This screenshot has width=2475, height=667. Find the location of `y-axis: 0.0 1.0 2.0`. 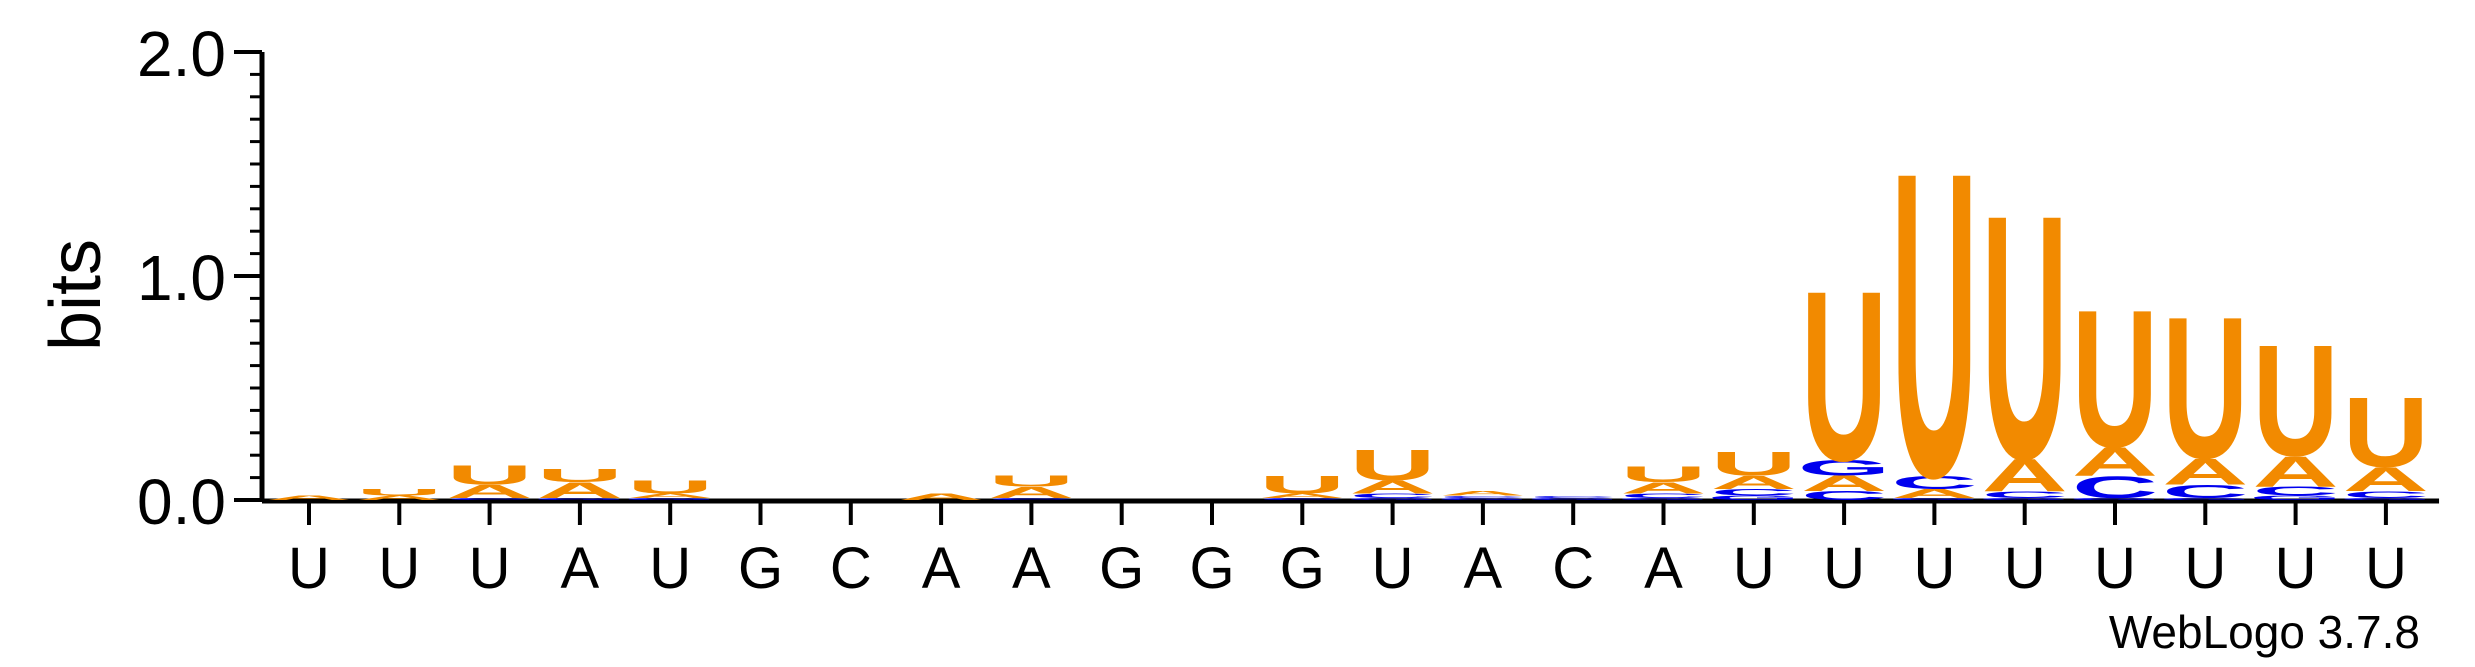

y-axis: 0.0 1.0 2.0 is located at coordinates (201, 278).